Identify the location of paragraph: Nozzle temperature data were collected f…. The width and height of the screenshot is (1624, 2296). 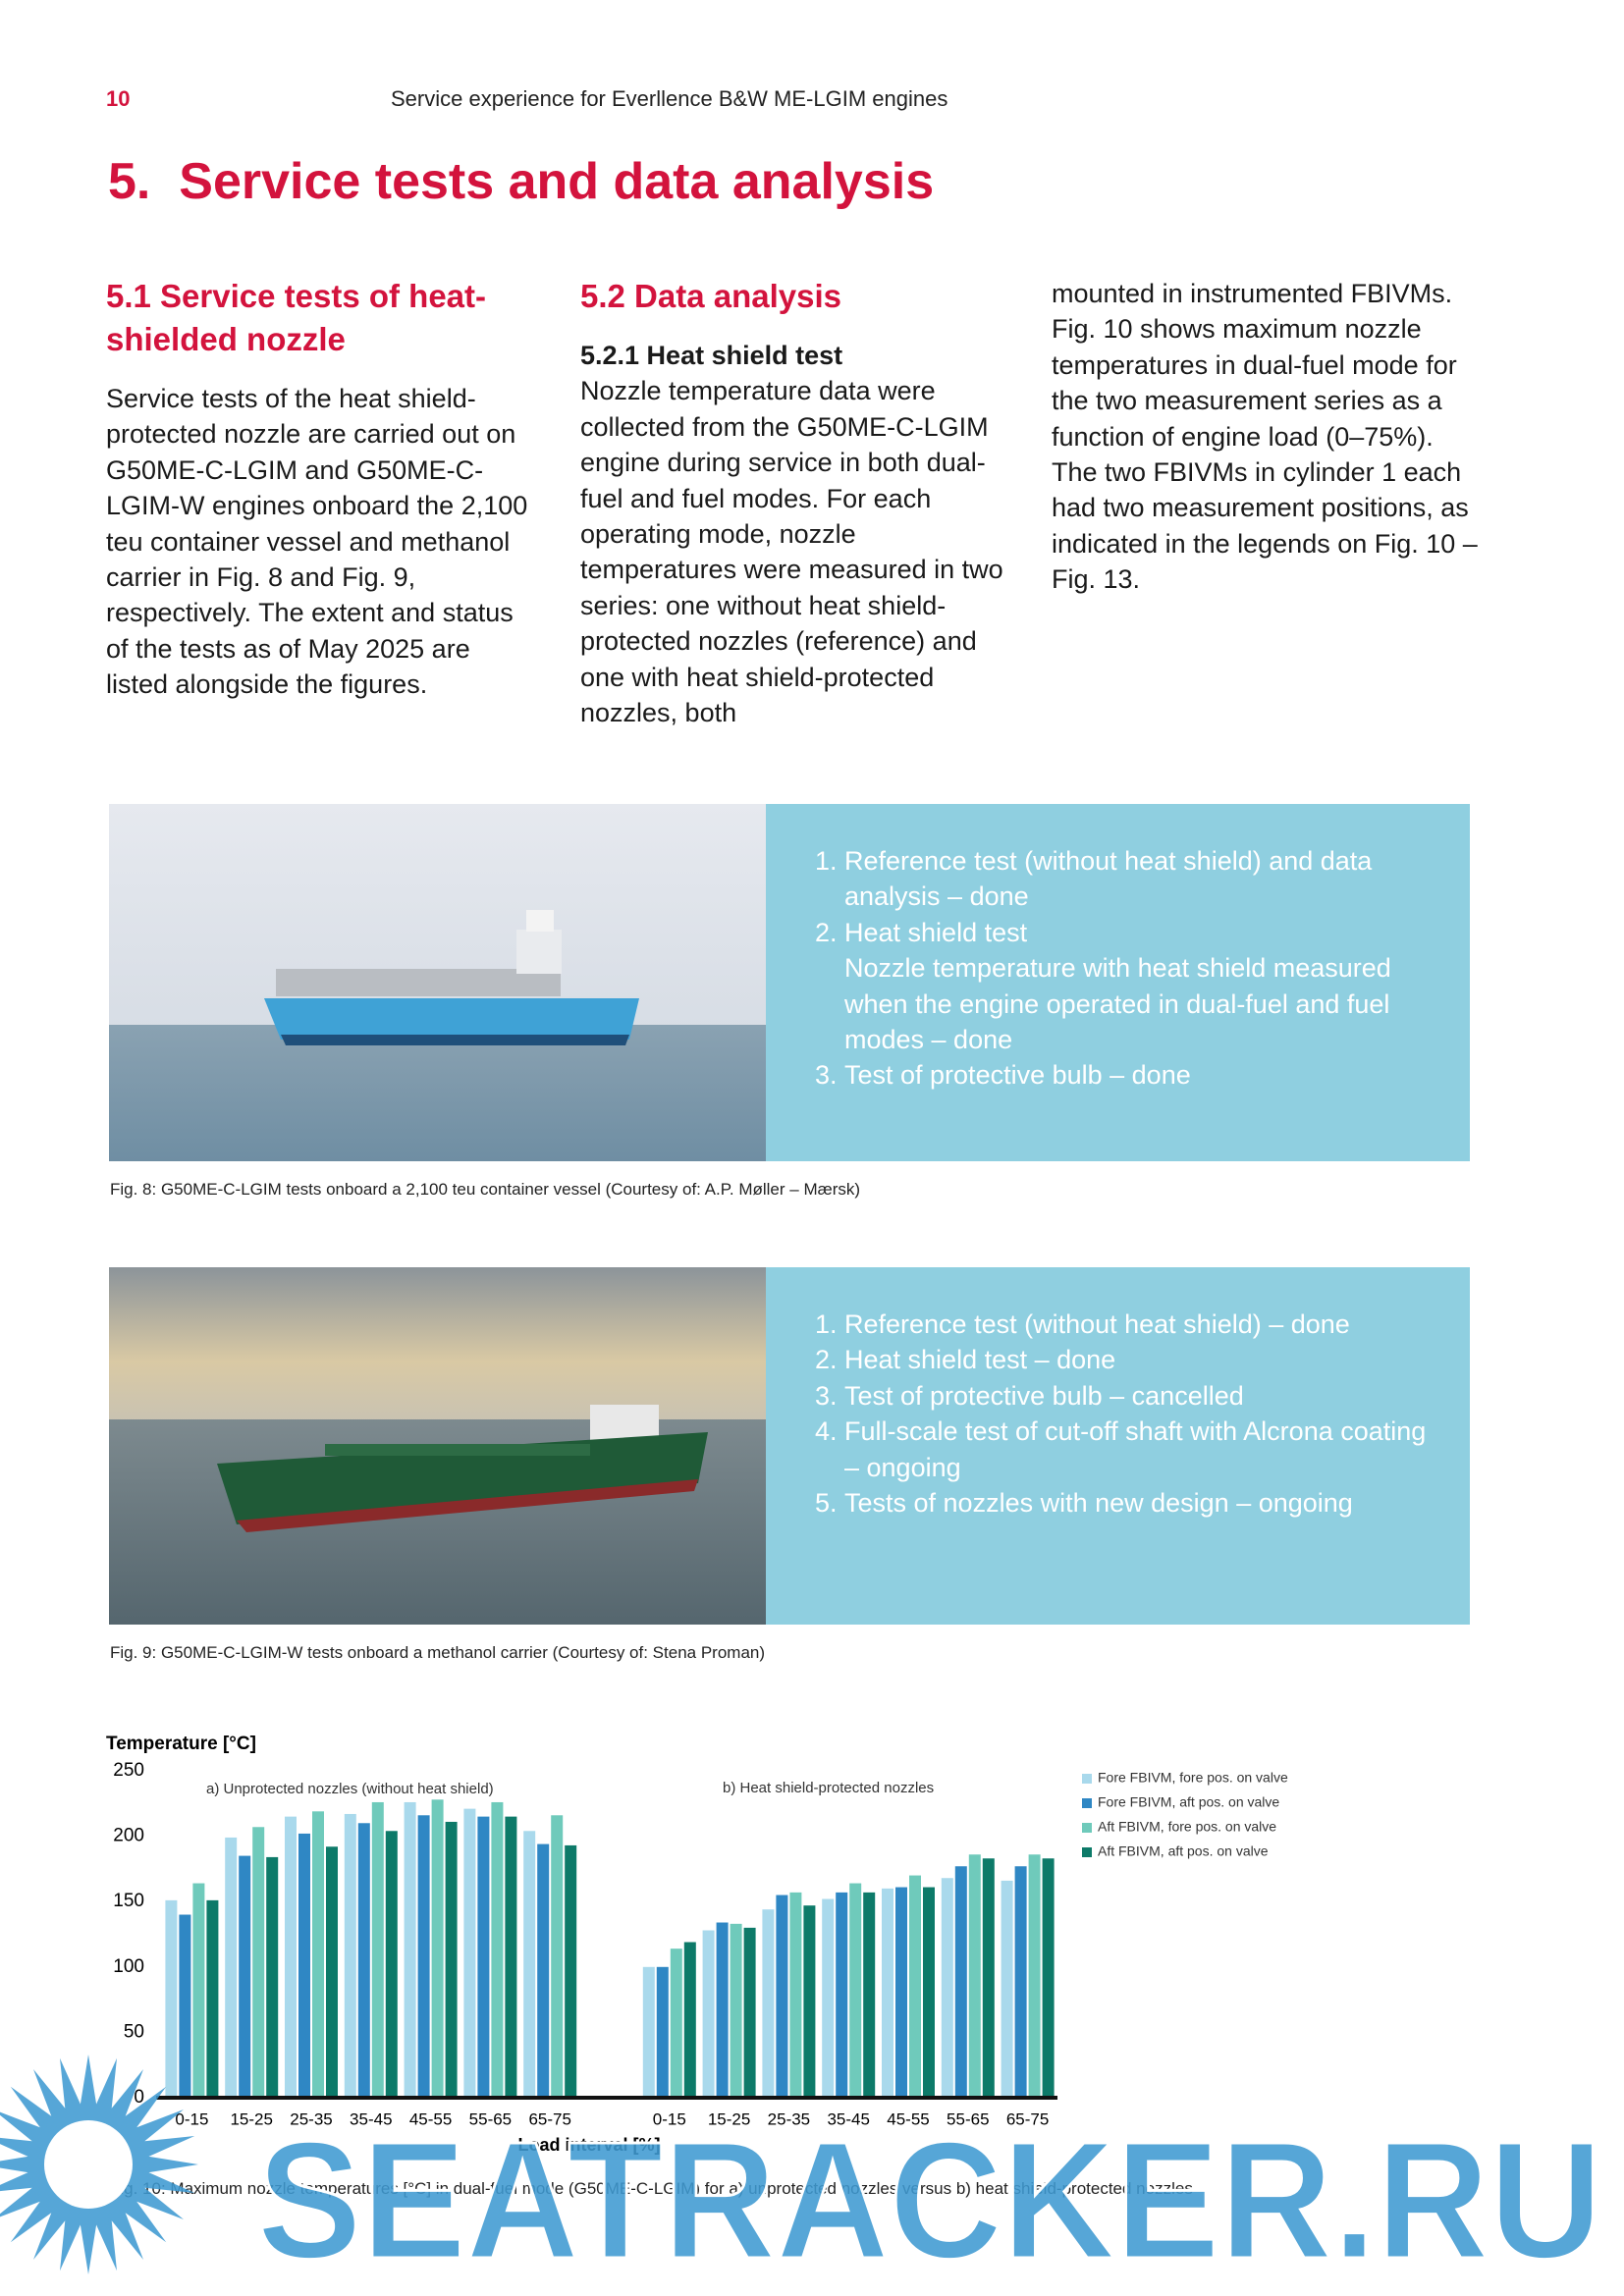
(791, 552).